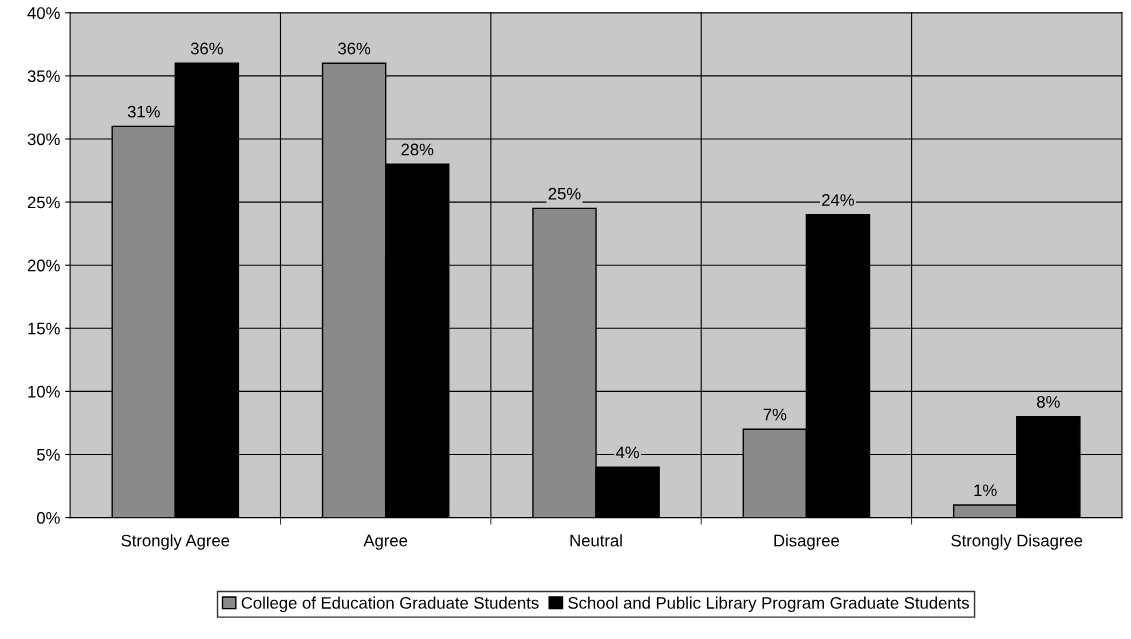 The image size is (1131, 639). I want to click on legend-label: School and Public Library Program Graduate Students, so click(768, 604).